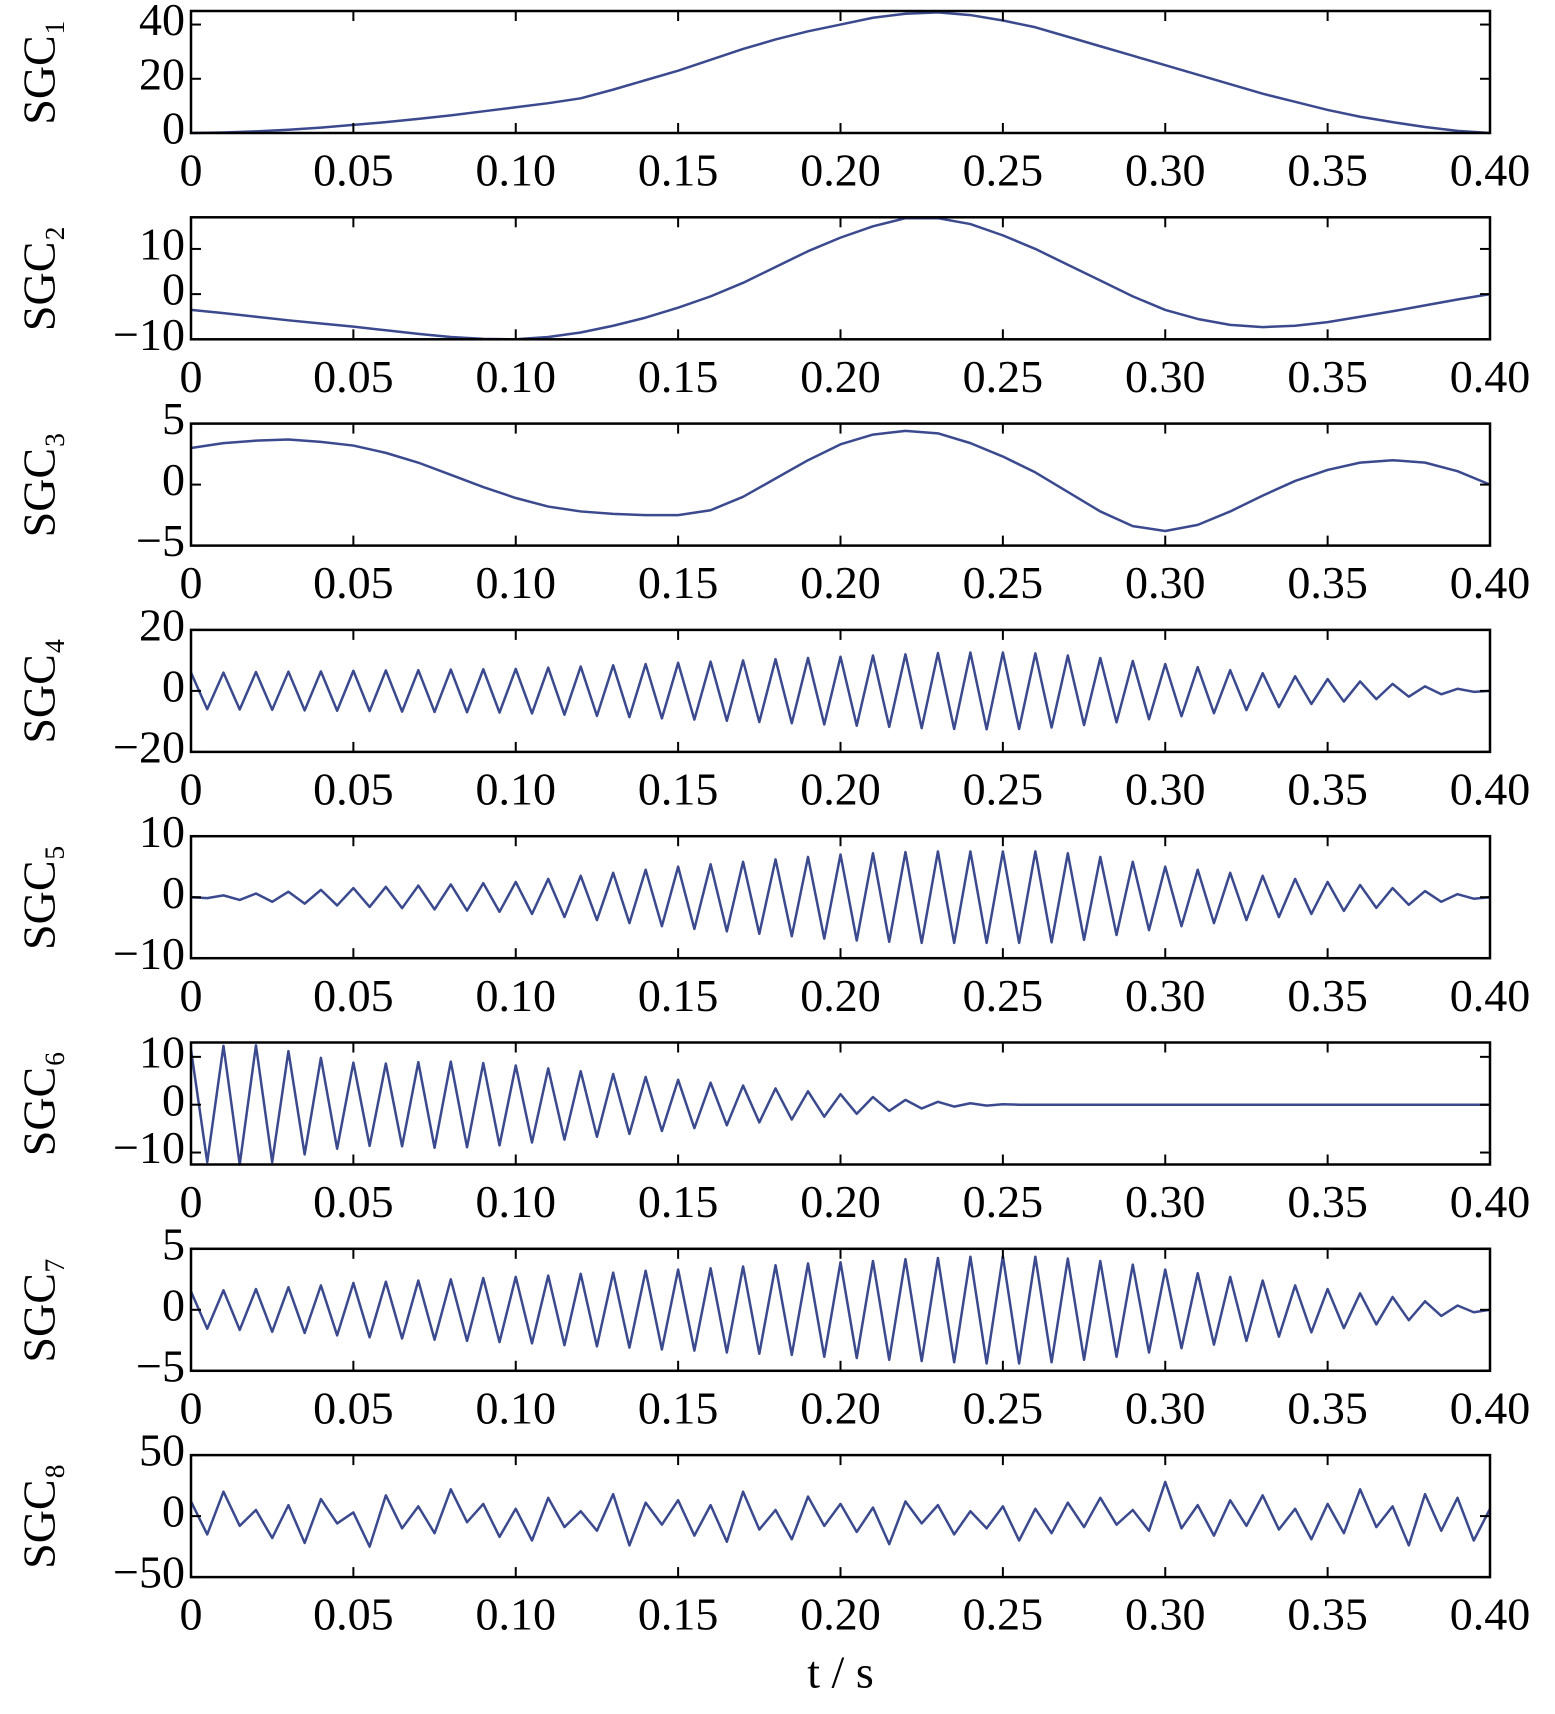 This screenshot has width=1555, height=1714. Describe the element at coordinates (39, 1104) in the screenshot. I see `y-axis-label: SGC₆` at that location.